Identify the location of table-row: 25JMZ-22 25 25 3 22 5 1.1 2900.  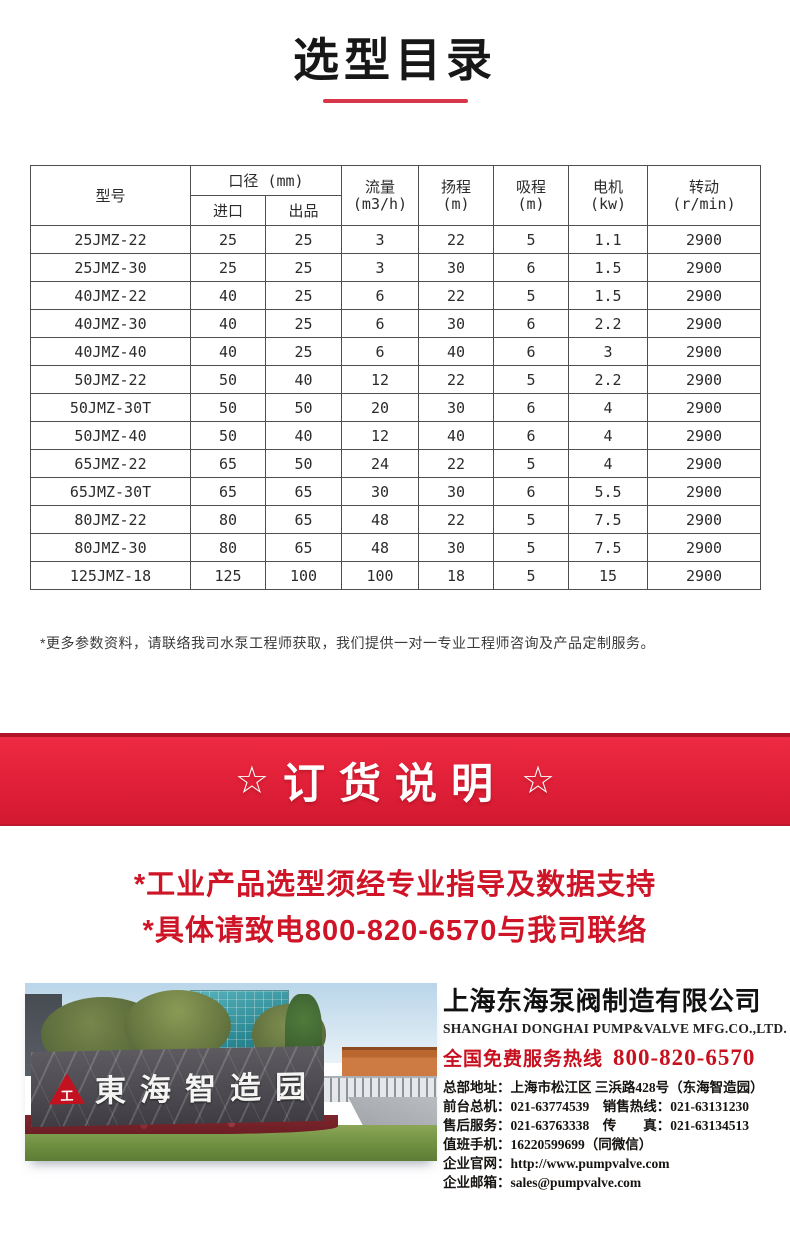
(395, 239).